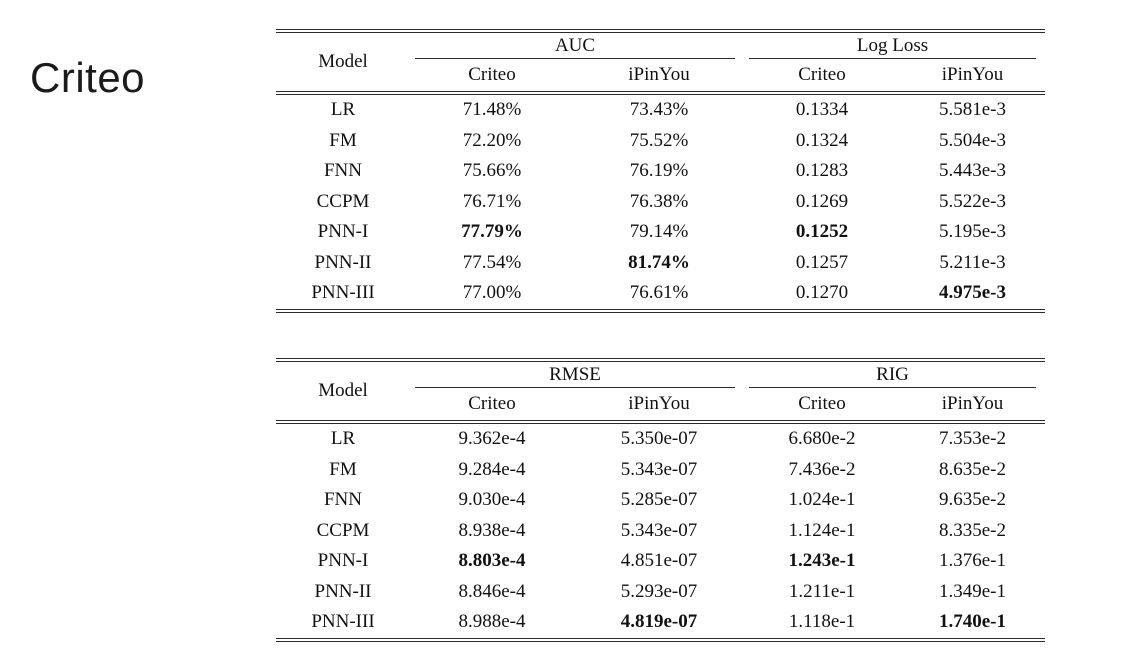 This screenshot has width=1136, height=669. Describe the element at coordinates (972, 201) in the screenshot. I see `value-cell: 5.522e-3` at that location.